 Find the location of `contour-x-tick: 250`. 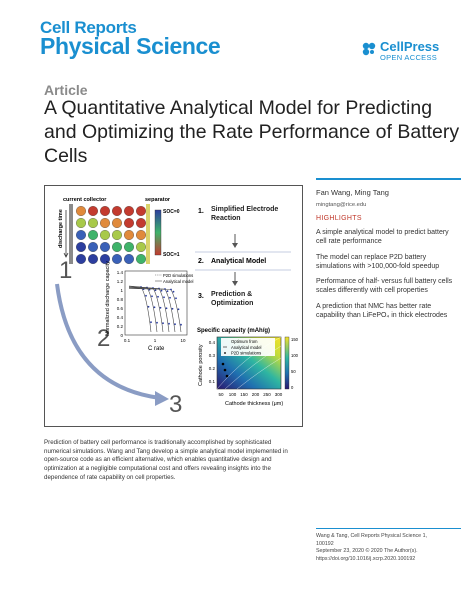

contour-x-tick: 250 is located at coordinates (267, 394).